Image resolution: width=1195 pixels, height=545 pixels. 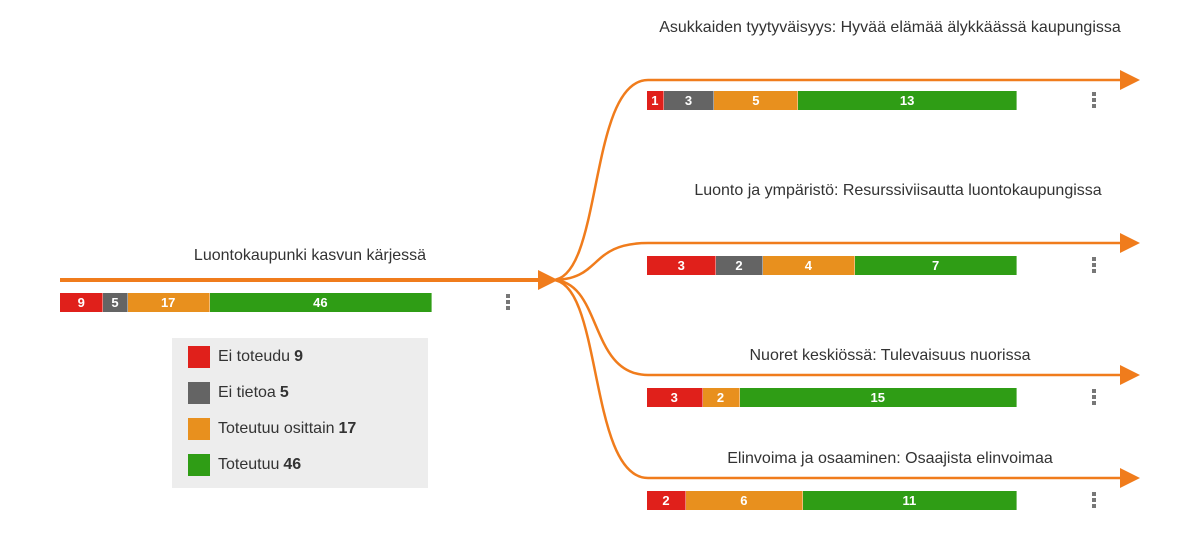 I want to click on bar-segment: 46, so click(x=320, y=302).